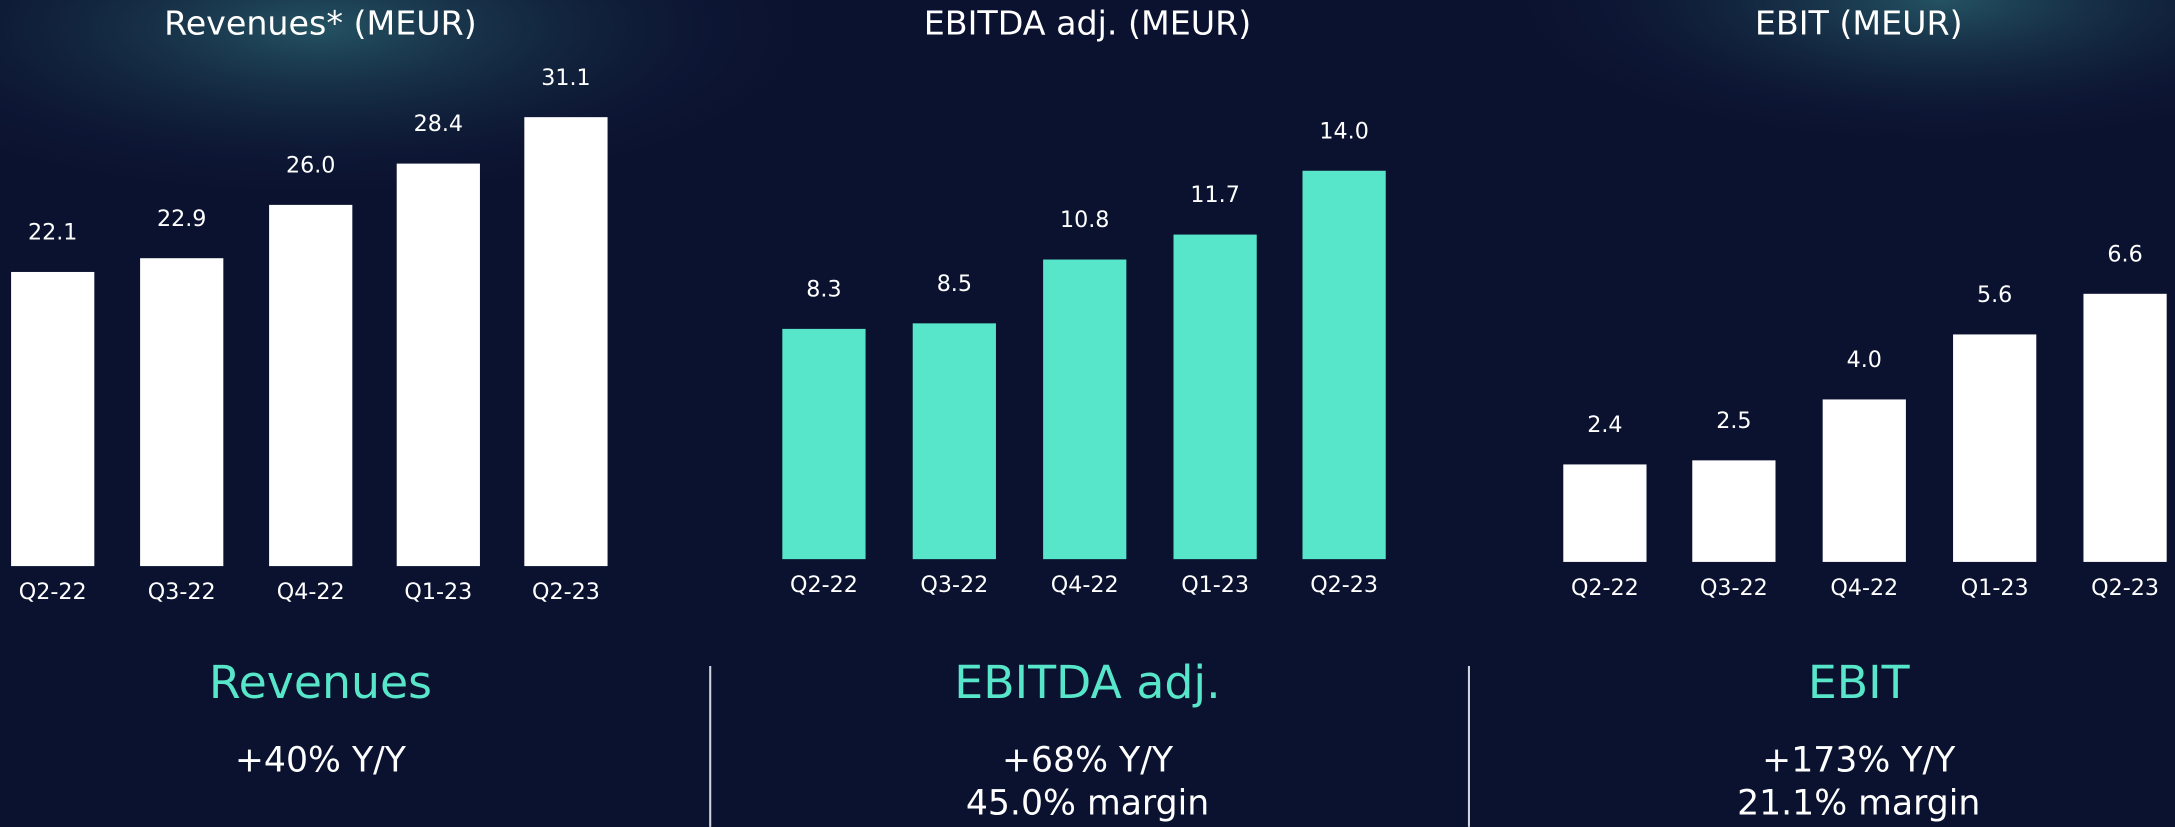 Image resolution: width=2175 pixels, height=827 pixels. I want to click on summary-line: 45.0% margin, so click(1087, 804).